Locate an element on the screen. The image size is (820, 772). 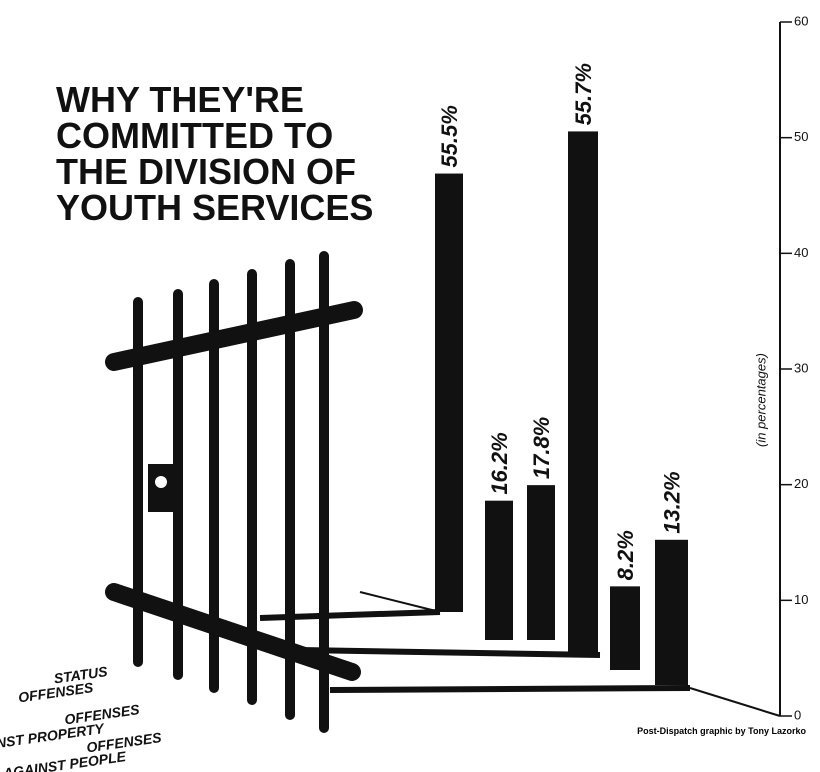
title-line: YOUTH SERVICES is located at coordinates (214, 207).